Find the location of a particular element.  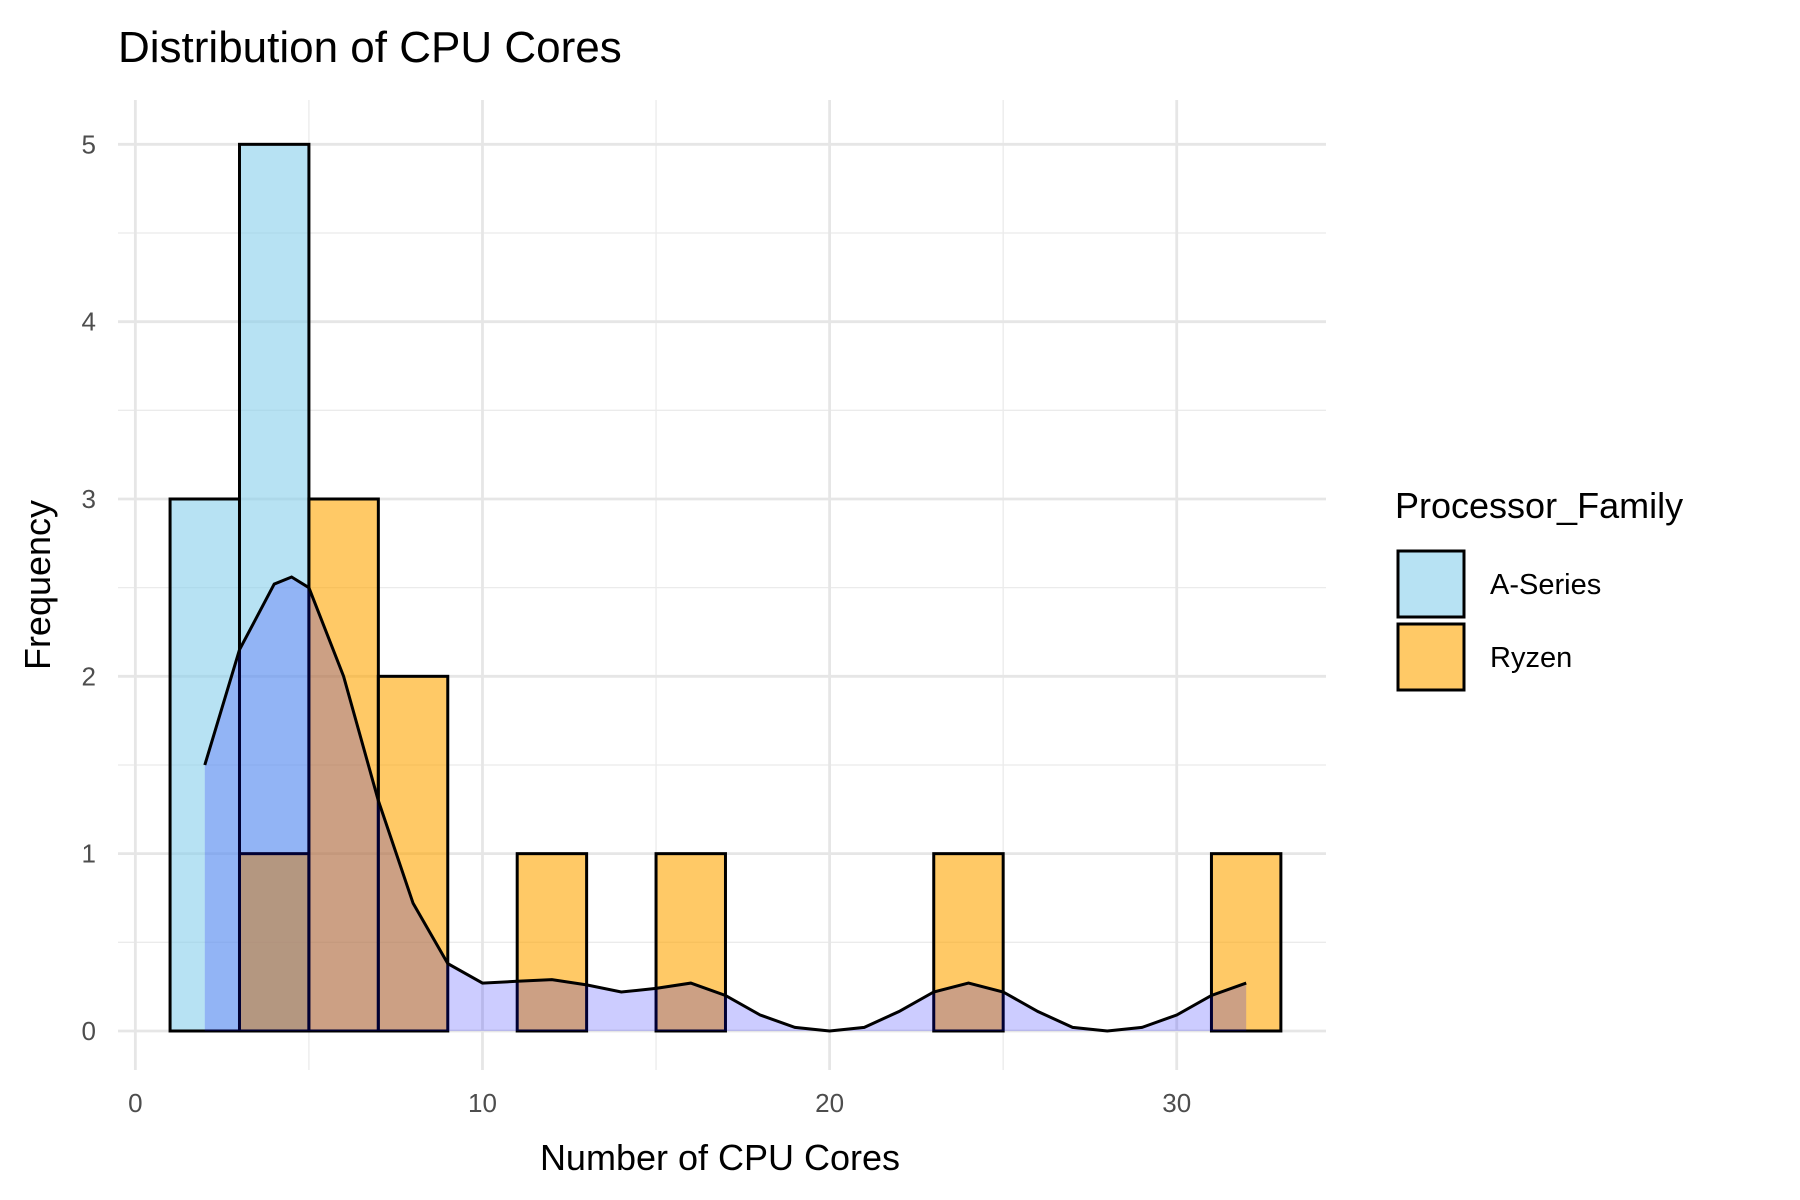

y-tick-label: 3 is located at coordinates (89, 499).